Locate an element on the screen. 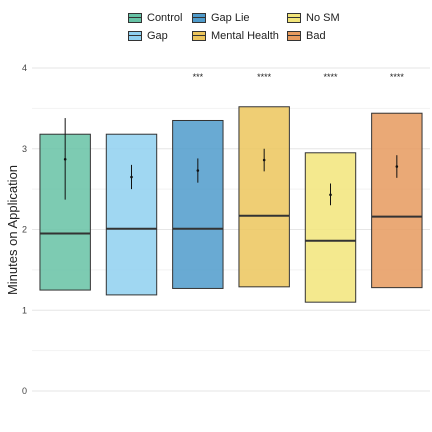 This screenshot has height=432, width=432. legend-label: Mental Health is located at coordinates (245, 36).